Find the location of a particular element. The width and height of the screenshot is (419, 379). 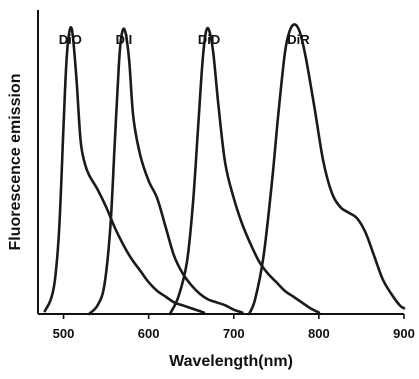

x-tick-label: 900 is located at coordinates (404, 333).